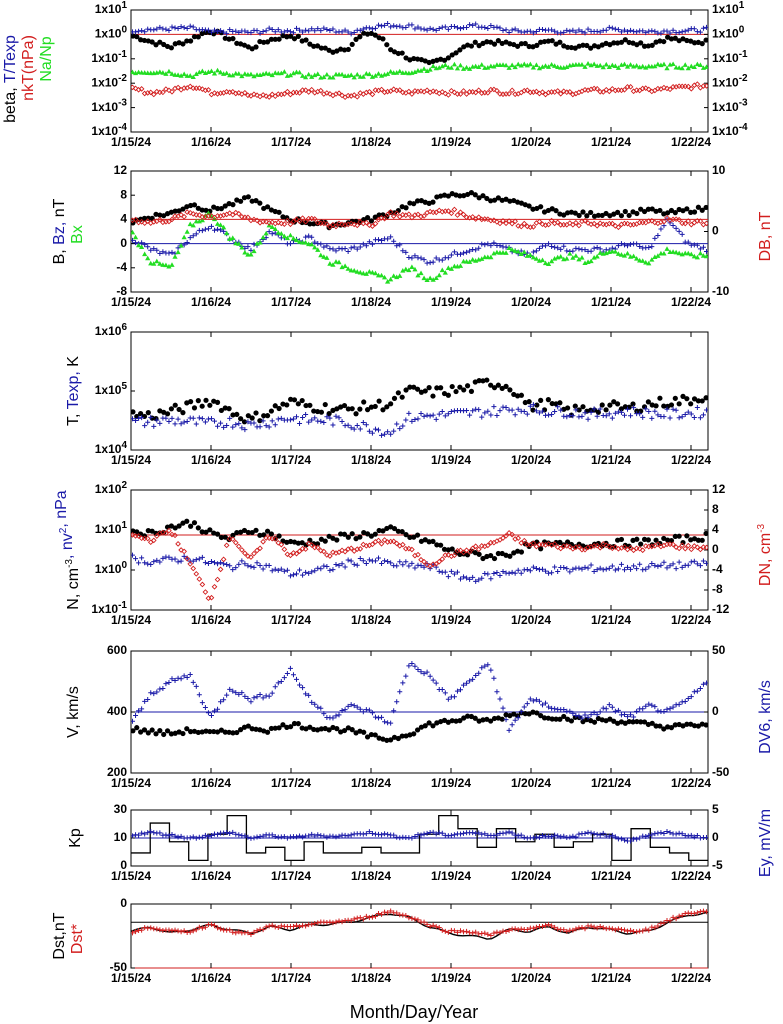  What do you see at coordinates (131, 620) in the screenshot?
I see `x-tick-label: 1/15/24` at bounding box center [131, 620].